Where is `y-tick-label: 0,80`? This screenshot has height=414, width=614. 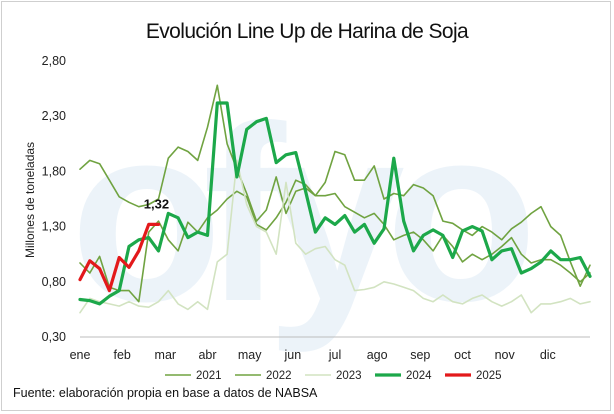 y-tick-label: 0,80 is located at coordinates (54, 282).